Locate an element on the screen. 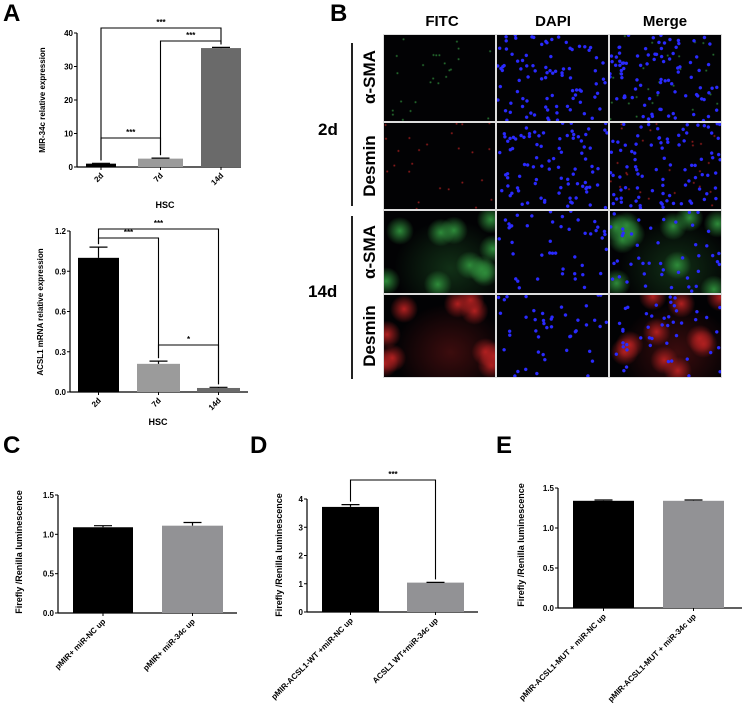 This screenshot has height=721, width=742. micrograph-14d-desmin-fitc is located at coordinates (439, 336).